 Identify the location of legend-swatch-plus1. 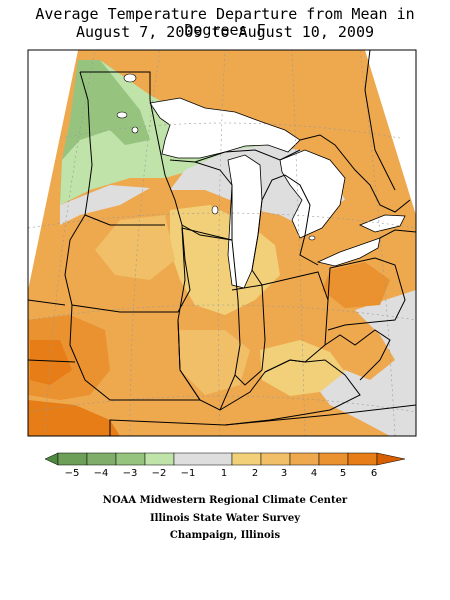
(246, 459).